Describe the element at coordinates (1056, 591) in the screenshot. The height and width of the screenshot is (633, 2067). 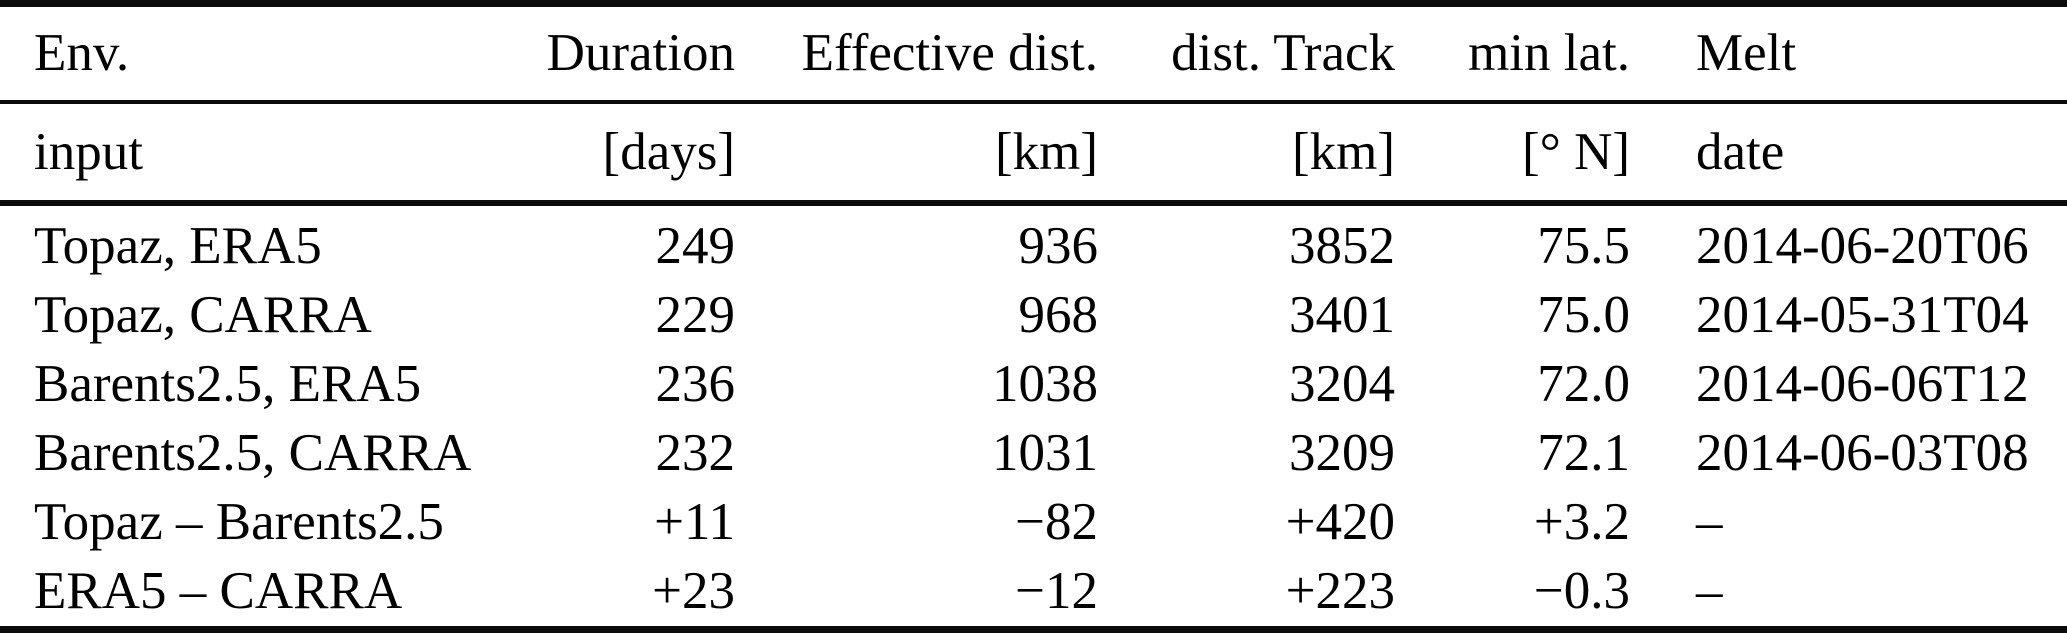
I see `cell-effective-dist: −12` at that location.